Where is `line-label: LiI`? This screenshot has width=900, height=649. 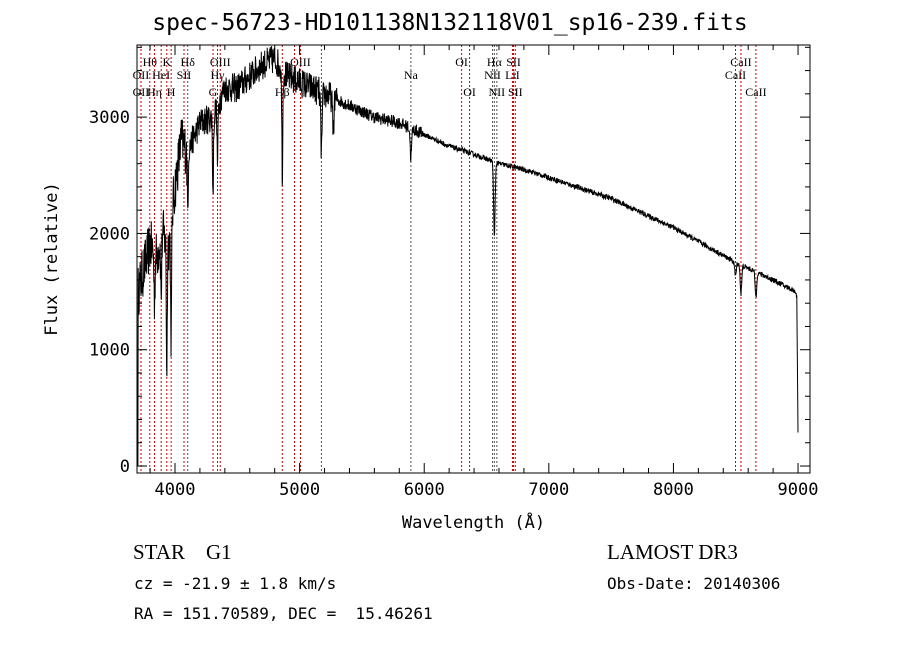 line-label: LiI is located at coordinates (512, 75).